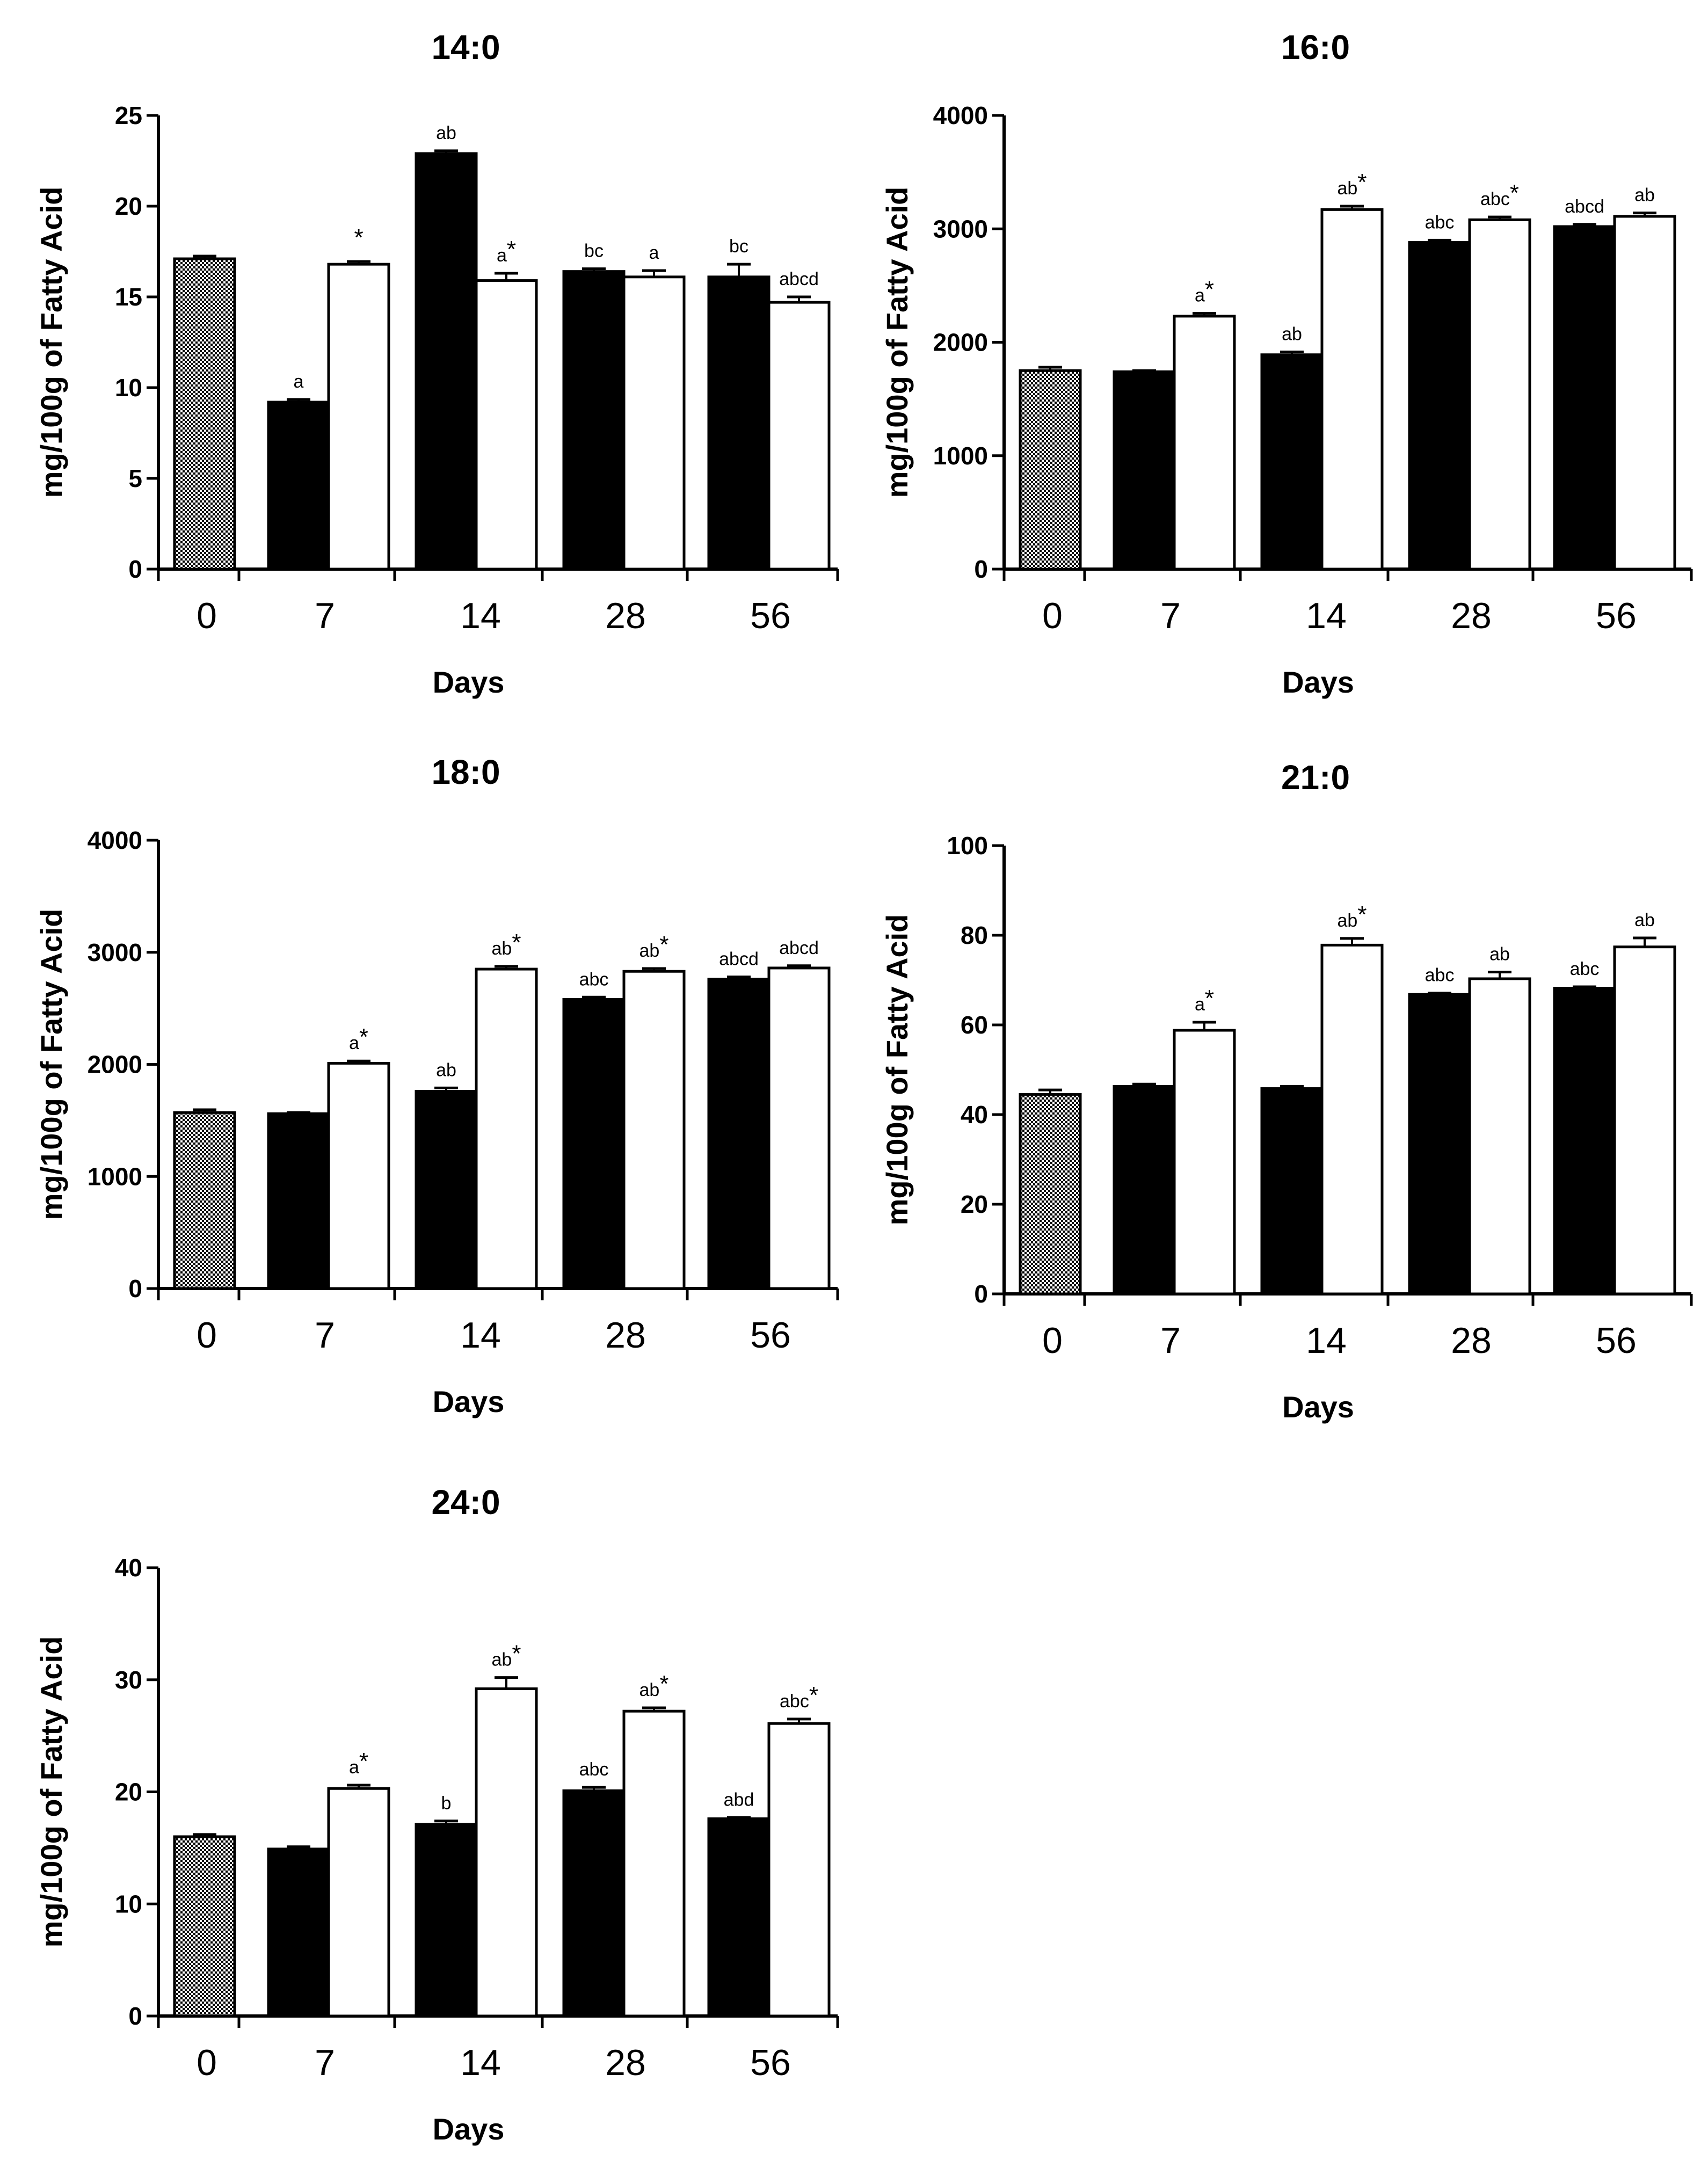 The height and width of the screenshot is (2176, 1708). What do you see at coordinates (446, 1803) in the screenshot?
I see `significance-label: b` at bounding box center [446, 1803].